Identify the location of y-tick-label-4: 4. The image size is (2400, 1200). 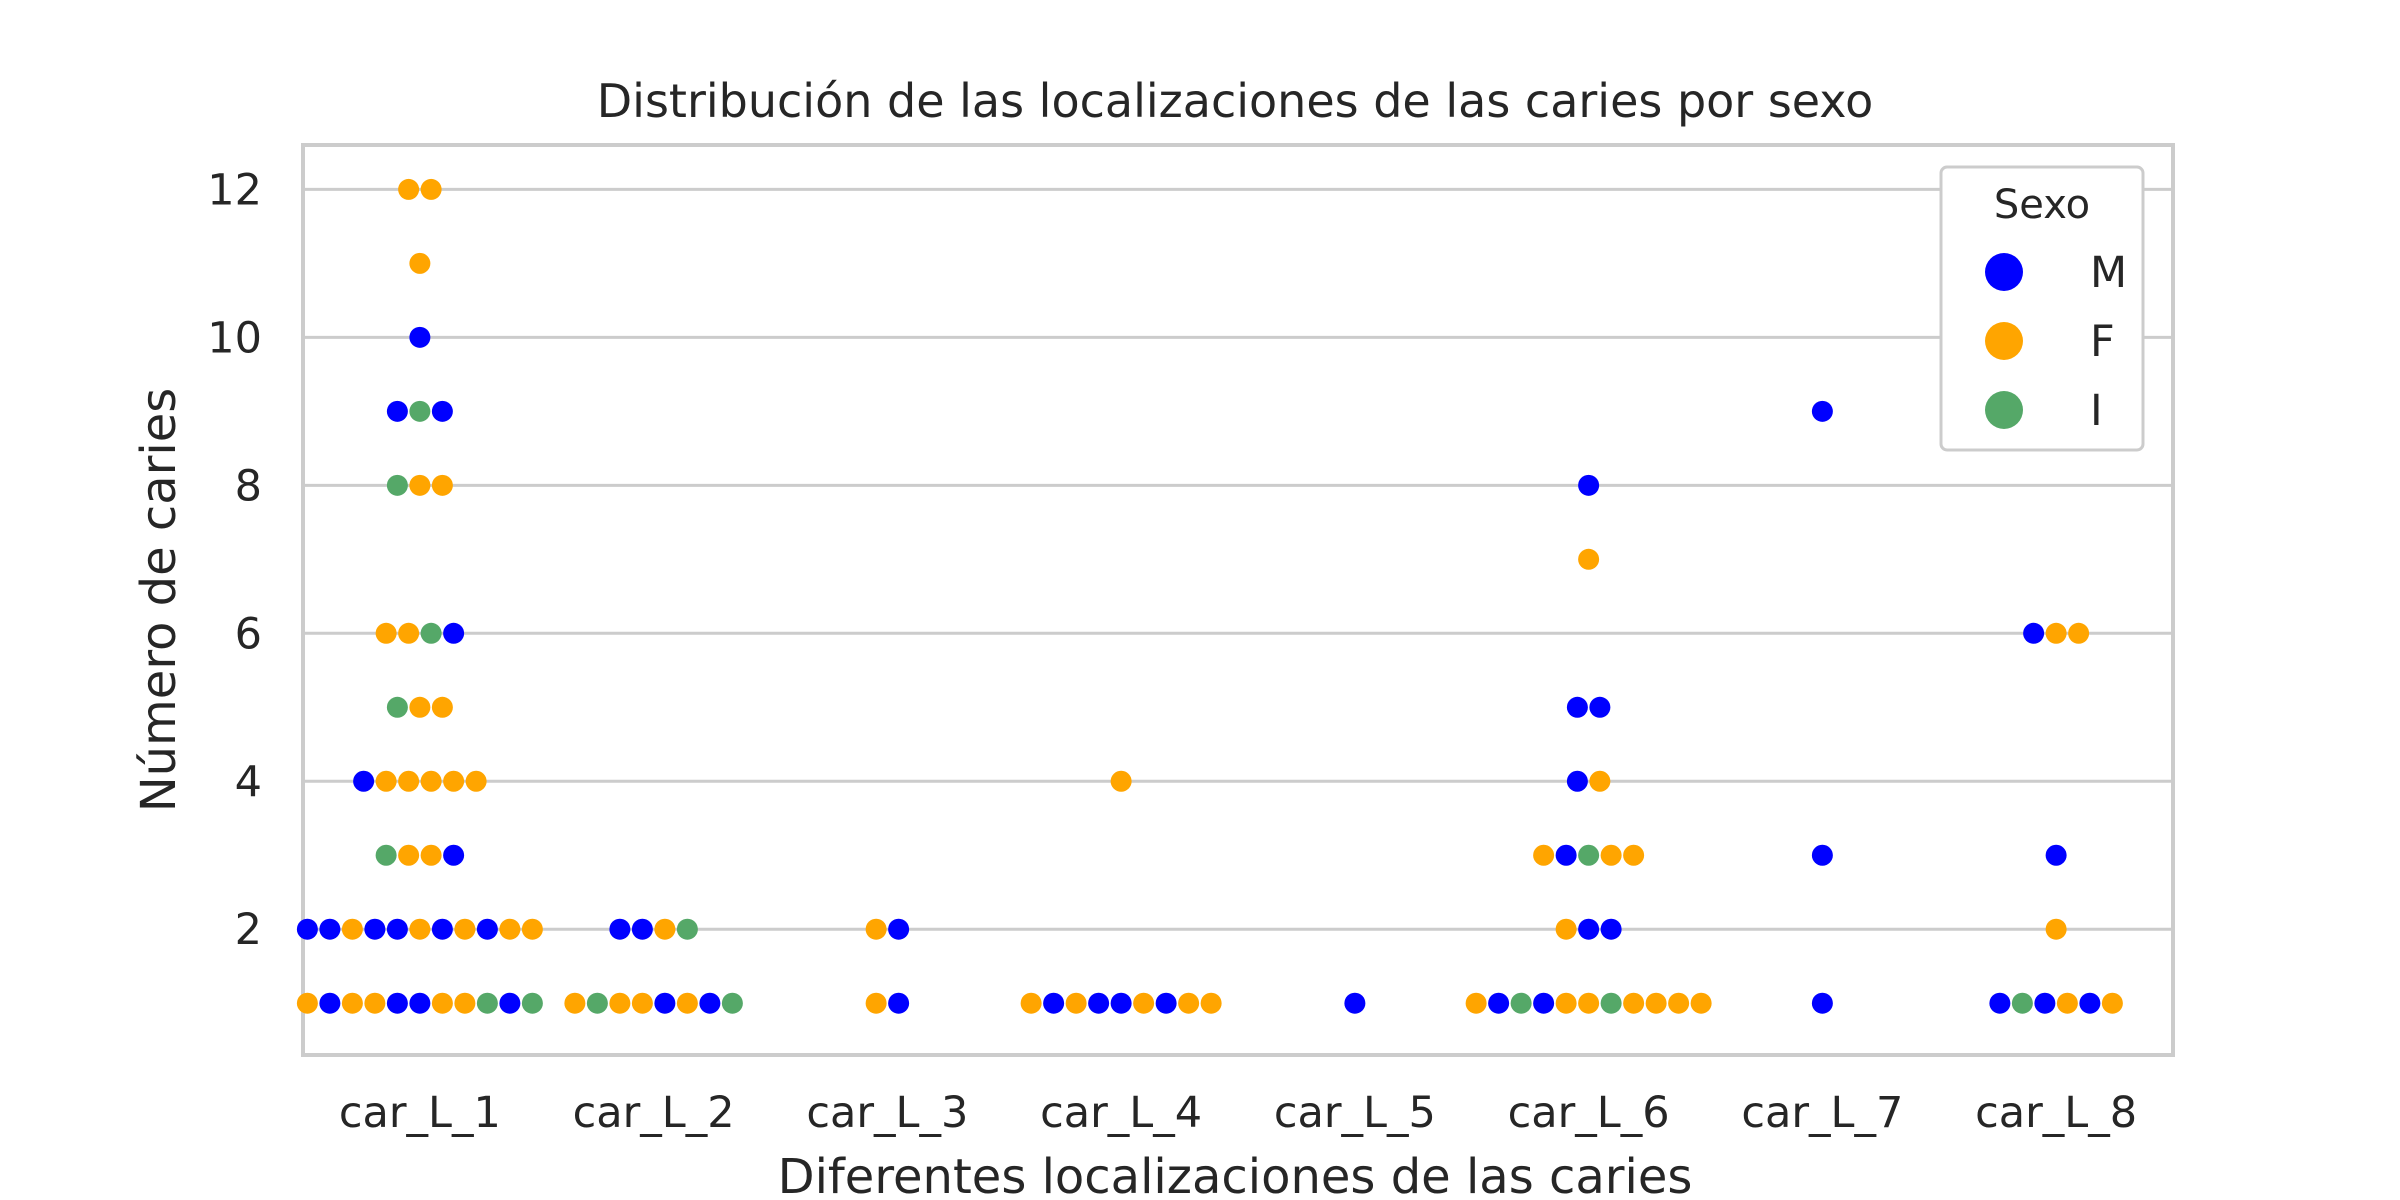
(248, 782).